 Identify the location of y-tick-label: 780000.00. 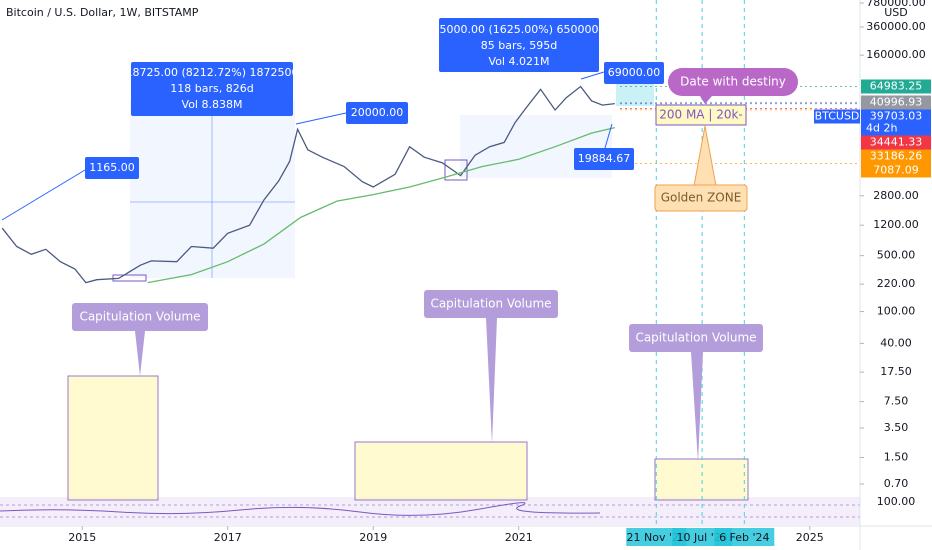
(896, 4).